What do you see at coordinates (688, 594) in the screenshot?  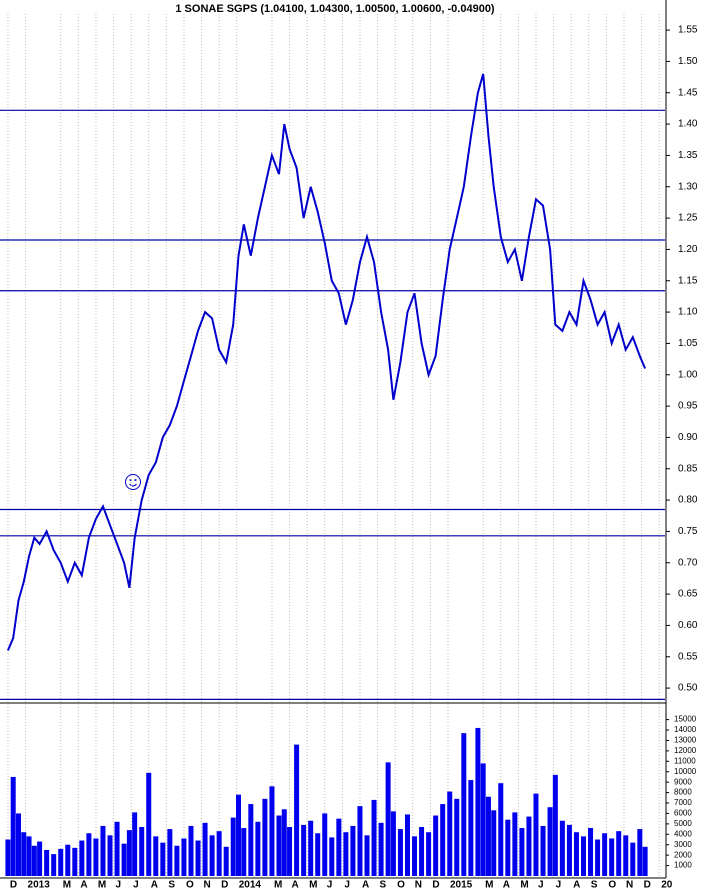 I see `y-tick-label: 0.65` at bounding box center [688, 594].